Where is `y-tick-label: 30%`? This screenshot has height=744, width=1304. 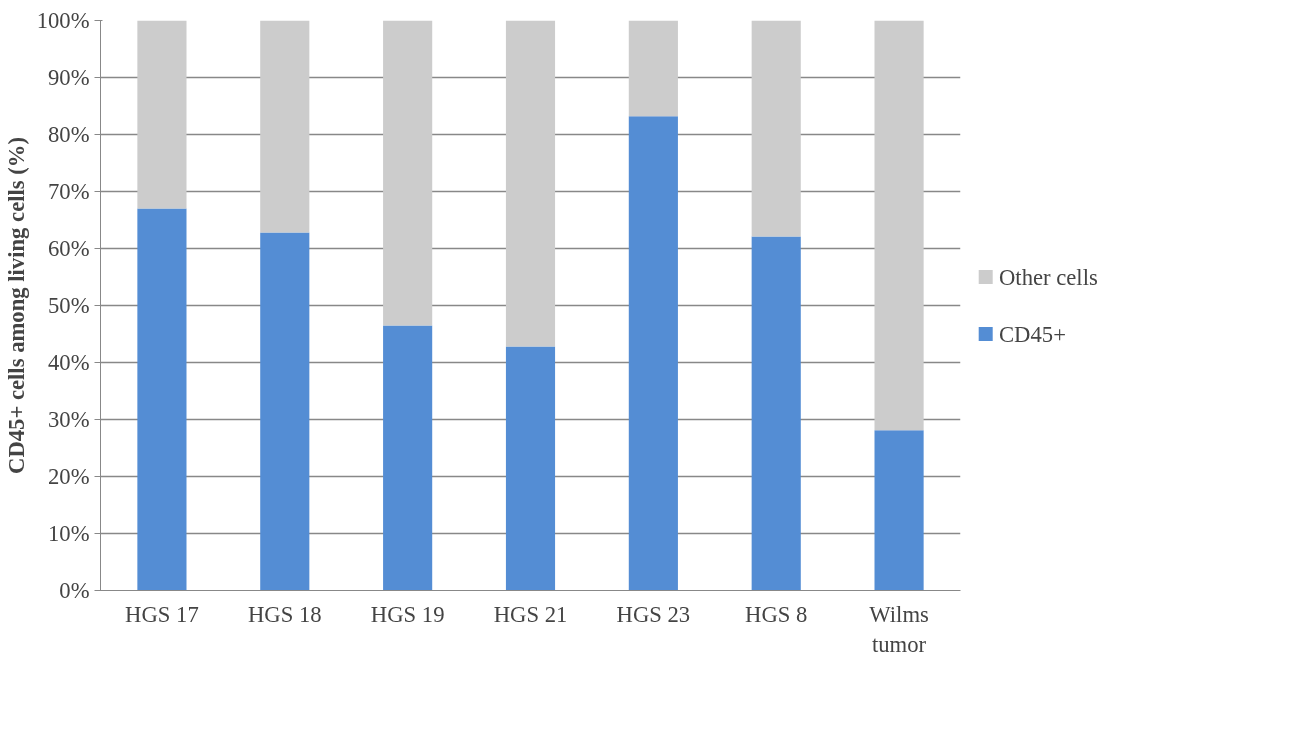 y-tick-label: 30% is located at coordinates (68, 419).